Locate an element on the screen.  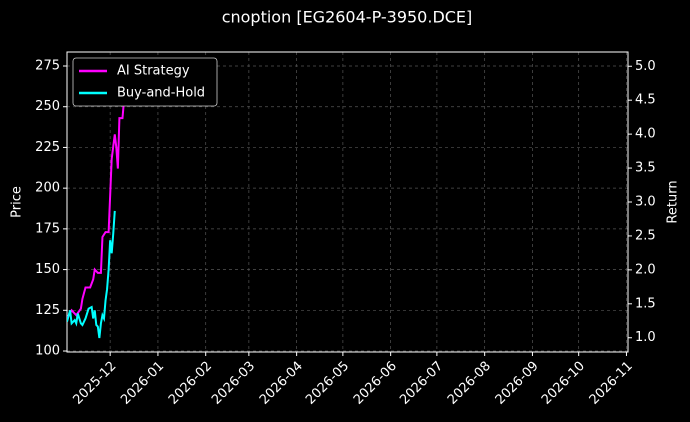
legend-label: AI Strategy is located at coordinates (153, 71).